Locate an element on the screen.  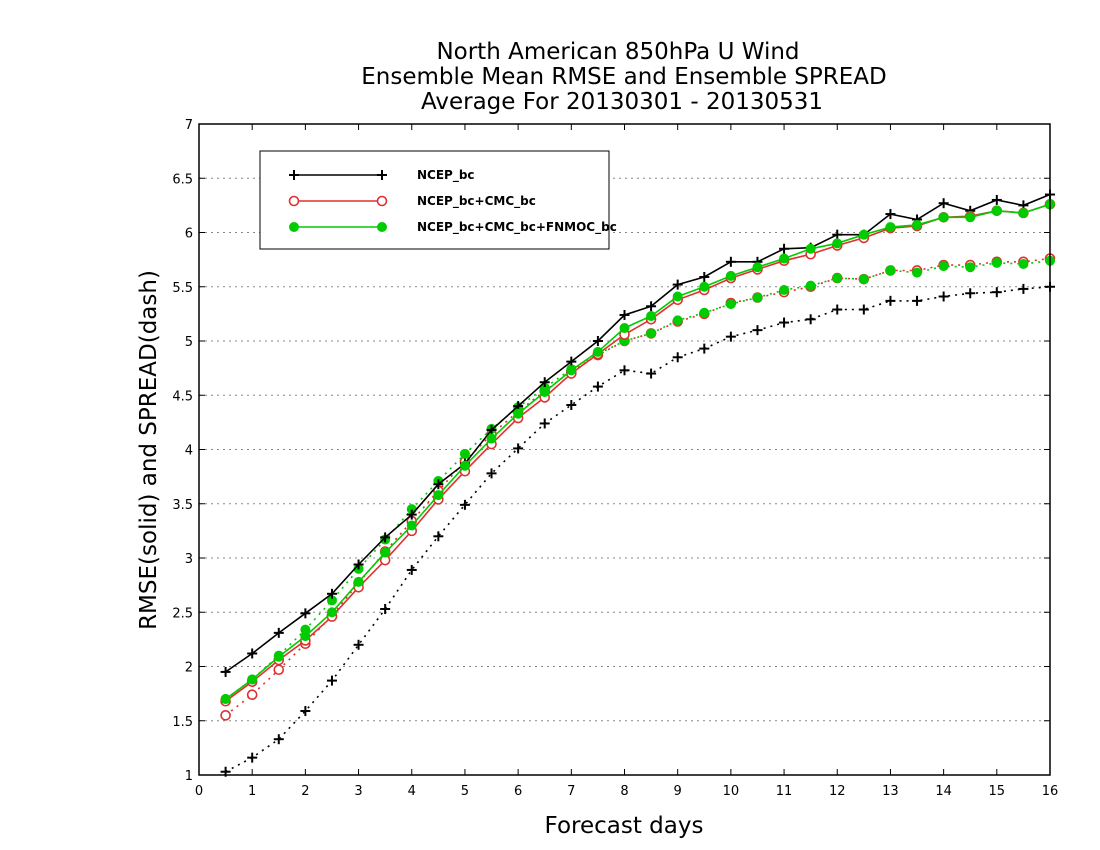
y-tick-label: 7 is located at coordinates (189, 125).